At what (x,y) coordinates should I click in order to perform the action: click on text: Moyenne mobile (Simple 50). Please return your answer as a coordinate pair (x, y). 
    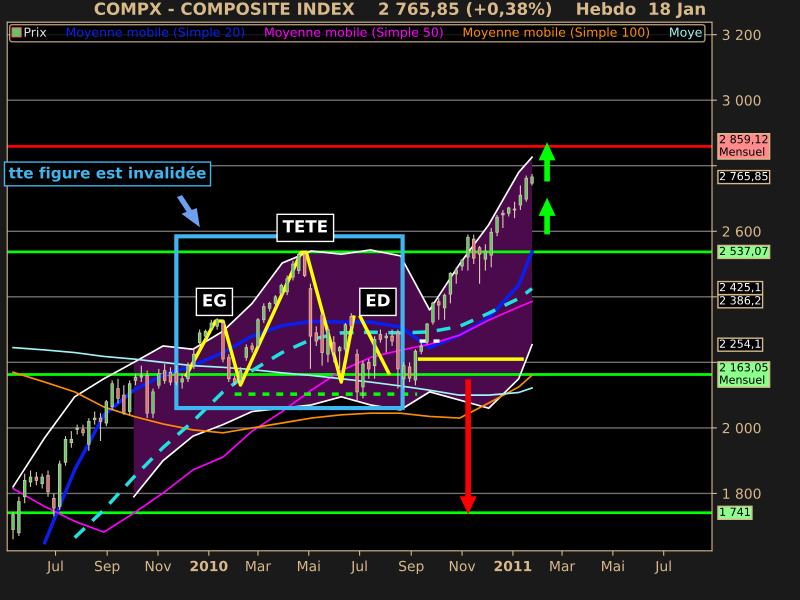
    Looking at the image, I should click on (354, 33).